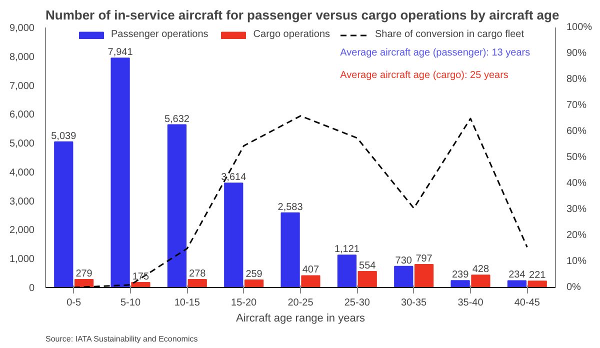 Image resolution: width=600 pixels, height=348 pixels. What do you see at coordinates (22, 28) in the screenshot?
I see `y-tick-label: 9,000` at bounding box center [22, 28].